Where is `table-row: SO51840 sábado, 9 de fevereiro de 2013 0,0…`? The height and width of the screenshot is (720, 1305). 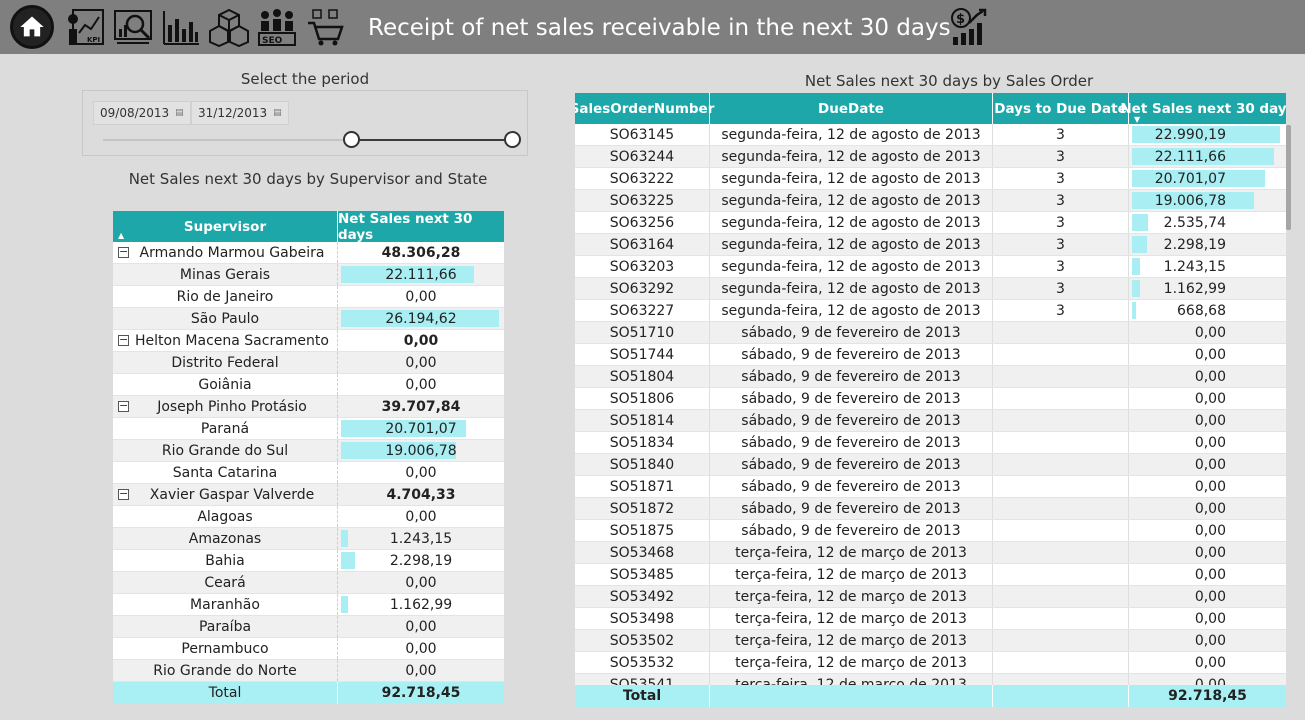 table-row: SO51840 sábado, 9 de fevereiro de 2013 0,0… is located at coordinates (930, 465).